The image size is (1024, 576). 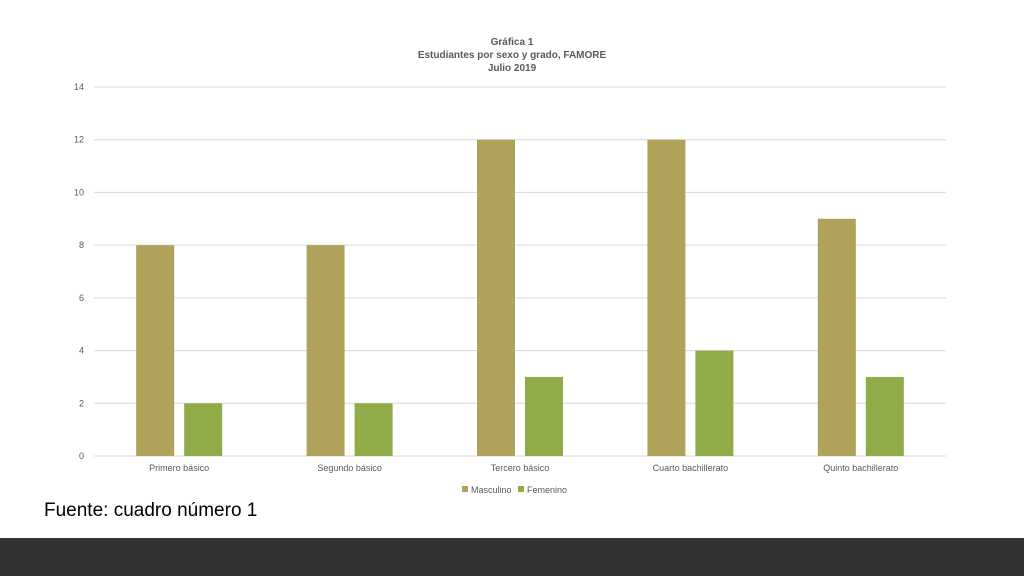 I want to click on source-note: Fuente: cuadro número 1, so click(x=151, y=510).